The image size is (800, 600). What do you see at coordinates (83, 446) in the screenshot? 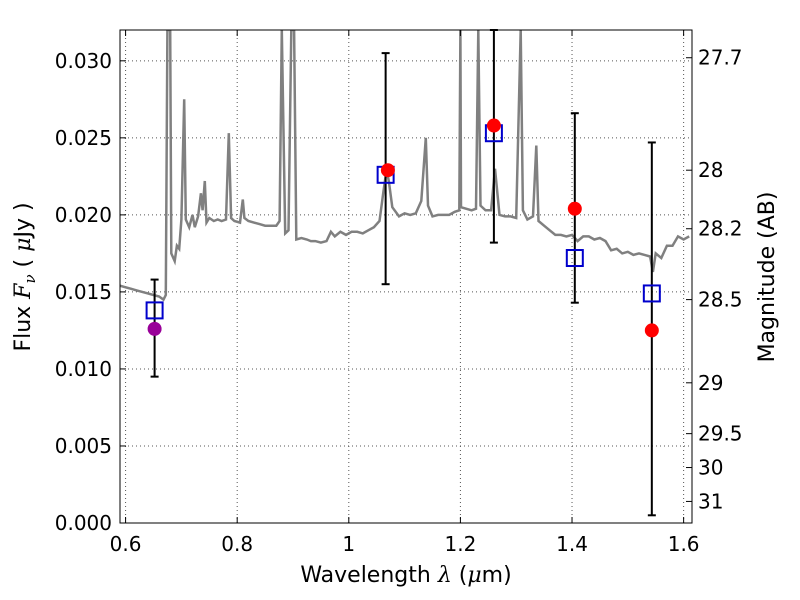
I see `y-tick-label: 0.005` at bounding box center [83, 446].